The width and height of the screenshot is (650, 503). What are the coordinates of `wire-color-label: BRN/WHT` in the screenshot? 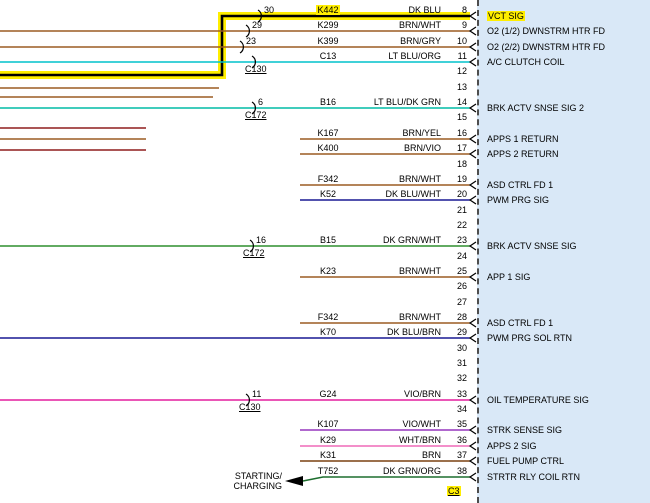 It's located at (420, 271).